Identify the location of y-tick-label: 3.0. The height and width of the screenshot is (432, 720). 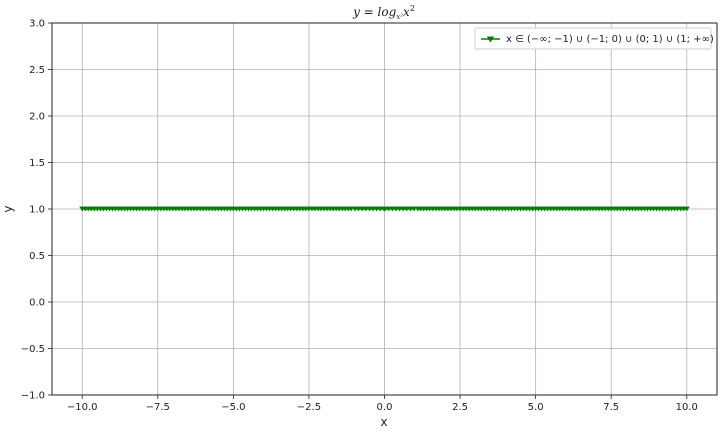
(37, 24).